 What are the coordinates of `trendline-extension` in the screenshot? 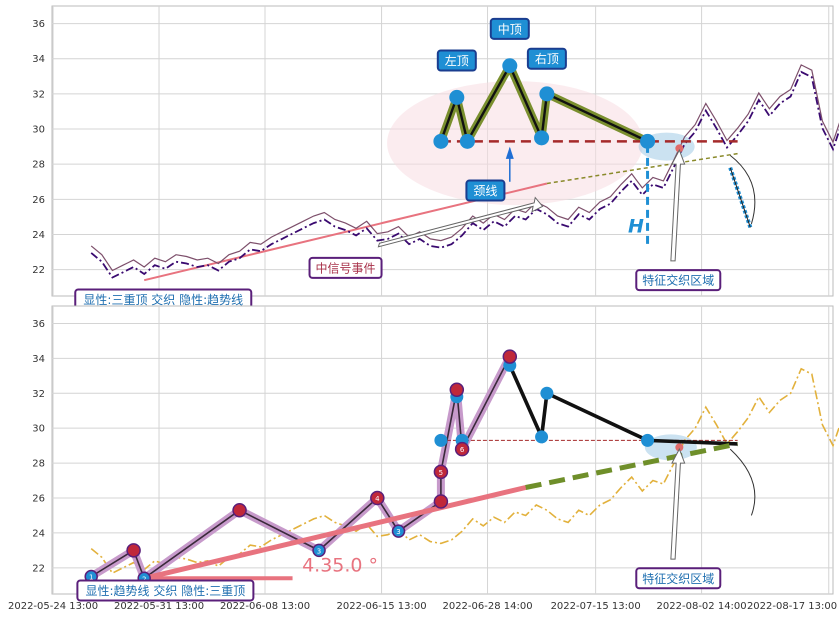 It's located at (632, 465).